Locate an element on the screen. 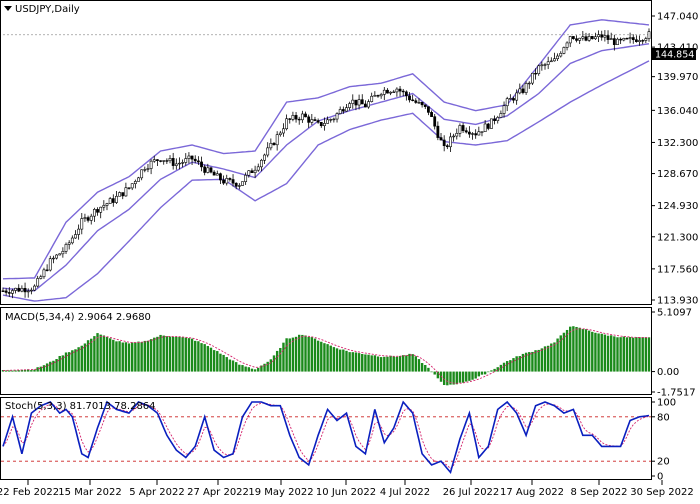  dropdown-arrow-icon is located at coordinates (8, 8).